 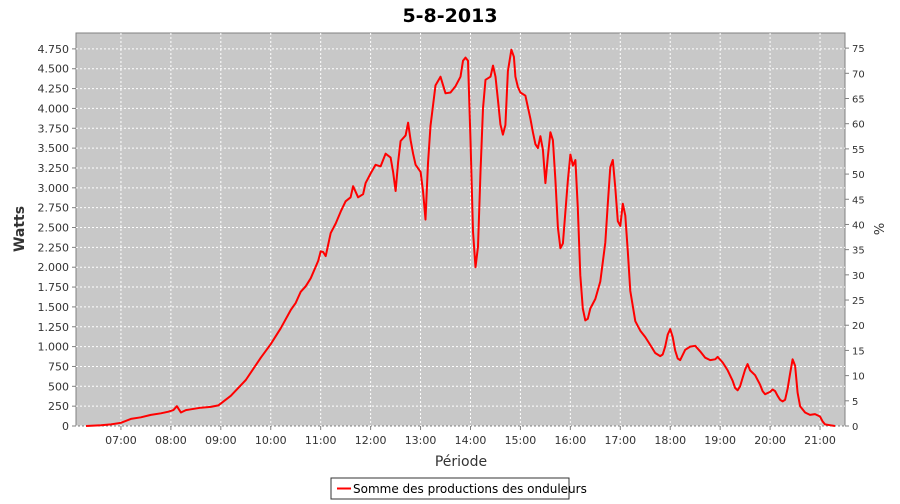 What do you see at coordinates (271, 440) in the screenshot?
I see `x-tick-label: 10:00` at bounding box center [271, 440].